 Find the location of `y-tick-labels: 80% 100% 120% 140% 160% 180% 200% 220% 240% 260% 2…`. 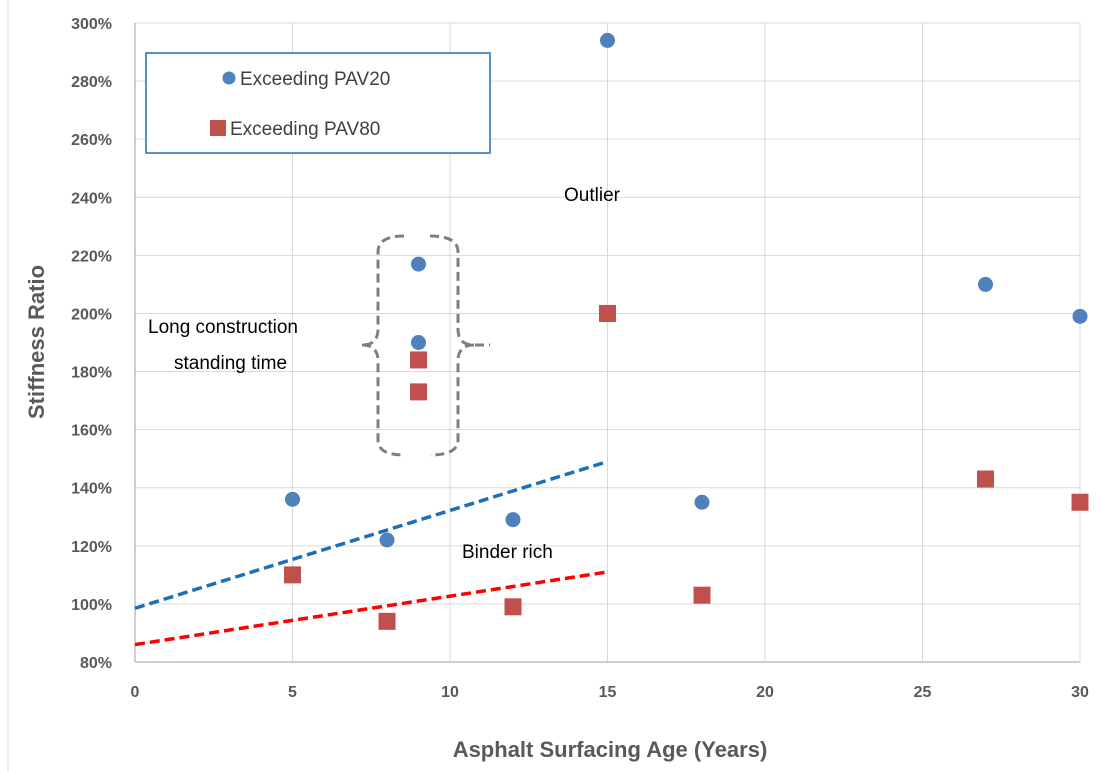

y-tick-labels: 80% 100% 120% 140% 160% 180% 200% 220% 240% 260% 2… is located at coordinates (91, 344).